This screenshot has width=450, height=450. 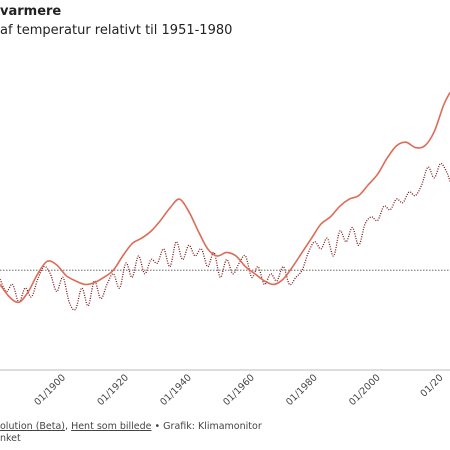 What do you see at coordinates (432, 385) in the screenshot?
I see `x-tick-label: 01/20` at bounding box center [432, 385].